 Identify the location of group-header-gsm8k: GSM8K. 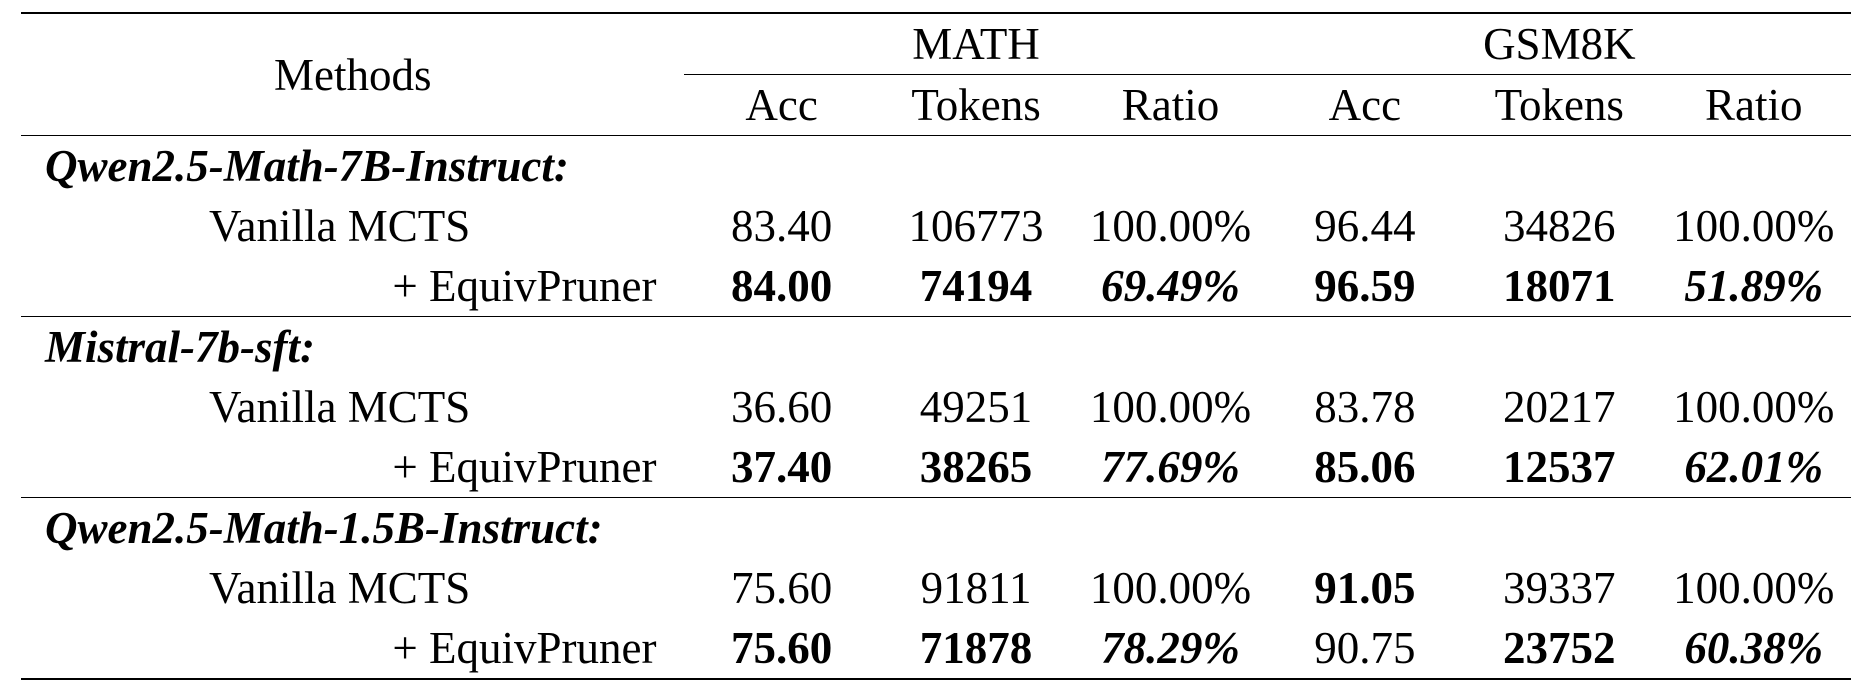
(1559, 43).